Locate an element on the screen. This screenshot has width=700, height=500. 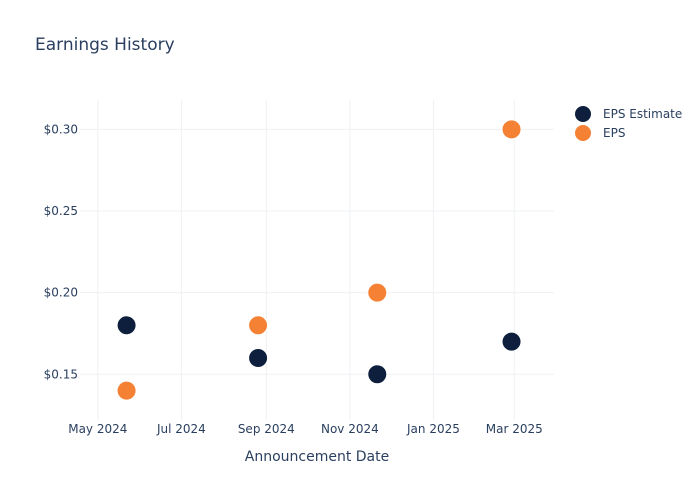
y-axis-ticks: $0.15 $0.20 $0.25 $0.30 is located at coordinates (61, 251).